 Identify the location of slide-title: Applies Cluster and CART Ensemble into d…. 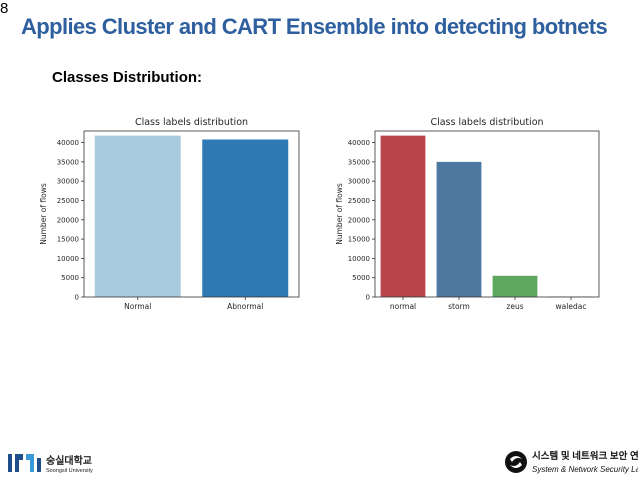
(314, 26).